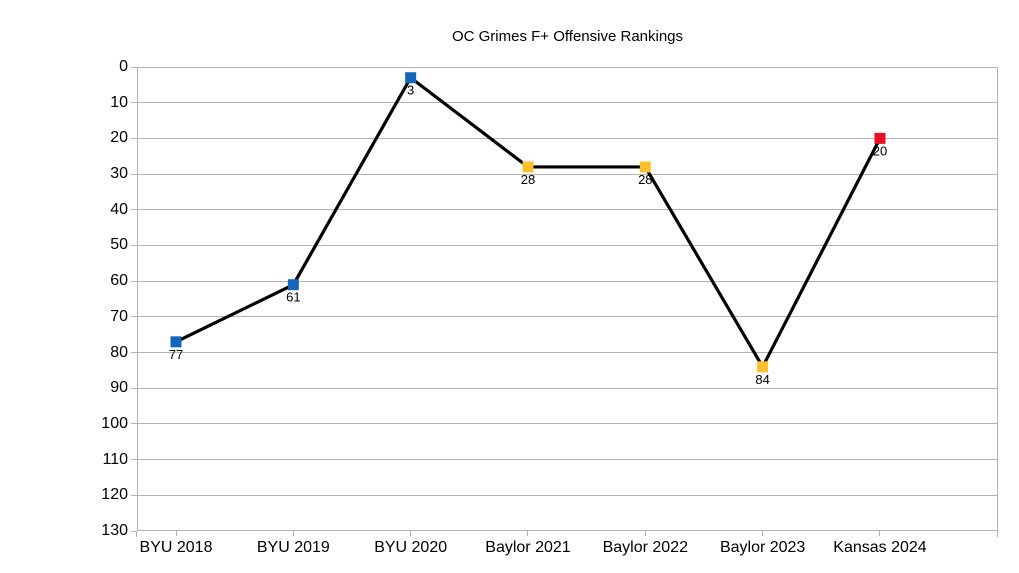 The image size is (1019, 573). I want to click on y-axis-tick-label: 20, so click(119, 138).